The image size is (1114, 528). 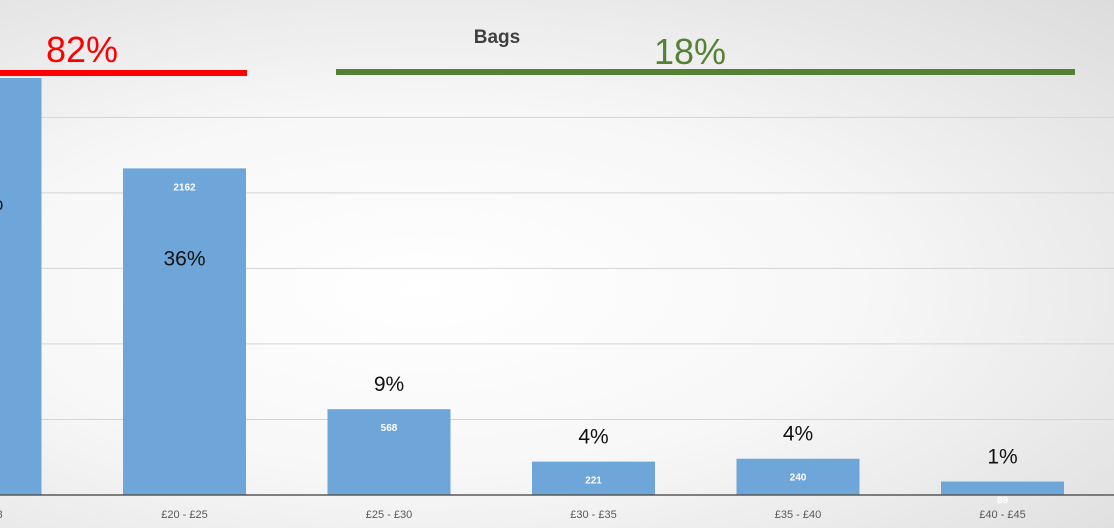 I want to click on bar-percent-label: 1%, so click(x=1002, y=457).